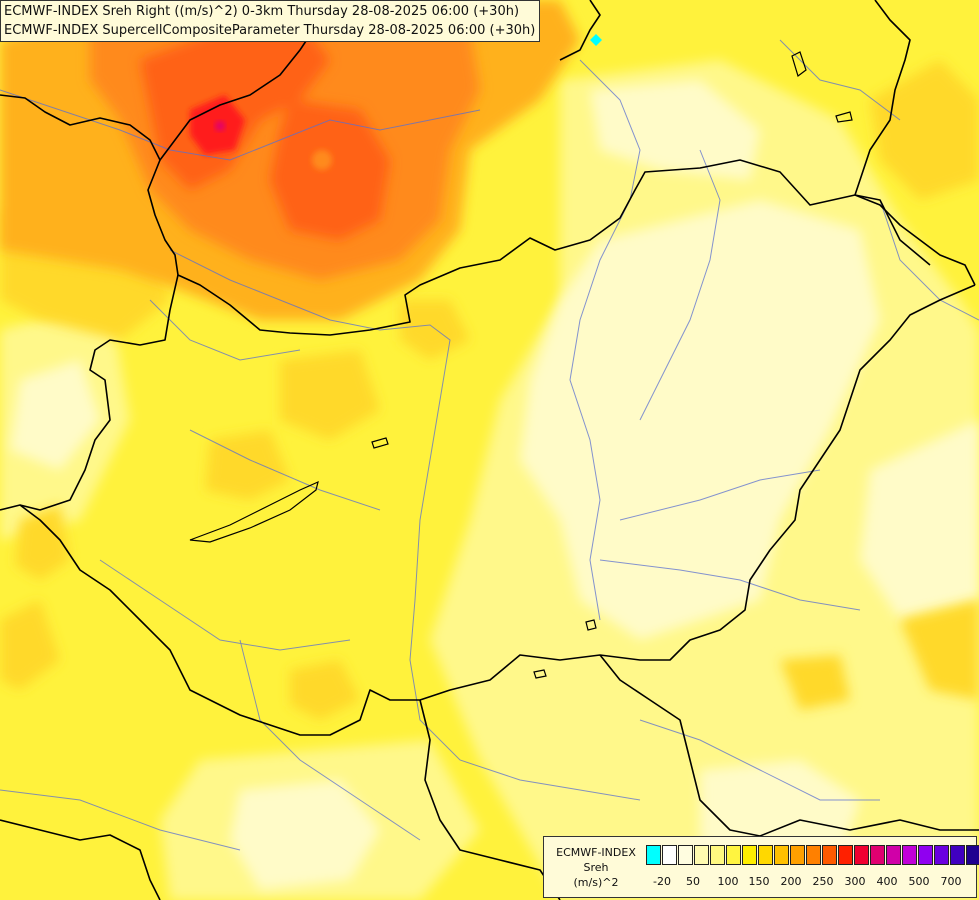 The height and width of the screenshot is (900, 979). Describe the element at coordinates (809, 882) in the screenshot. I see `legend-ticks: -20 50 100 150 200 250 300 400 500 700` at that location.